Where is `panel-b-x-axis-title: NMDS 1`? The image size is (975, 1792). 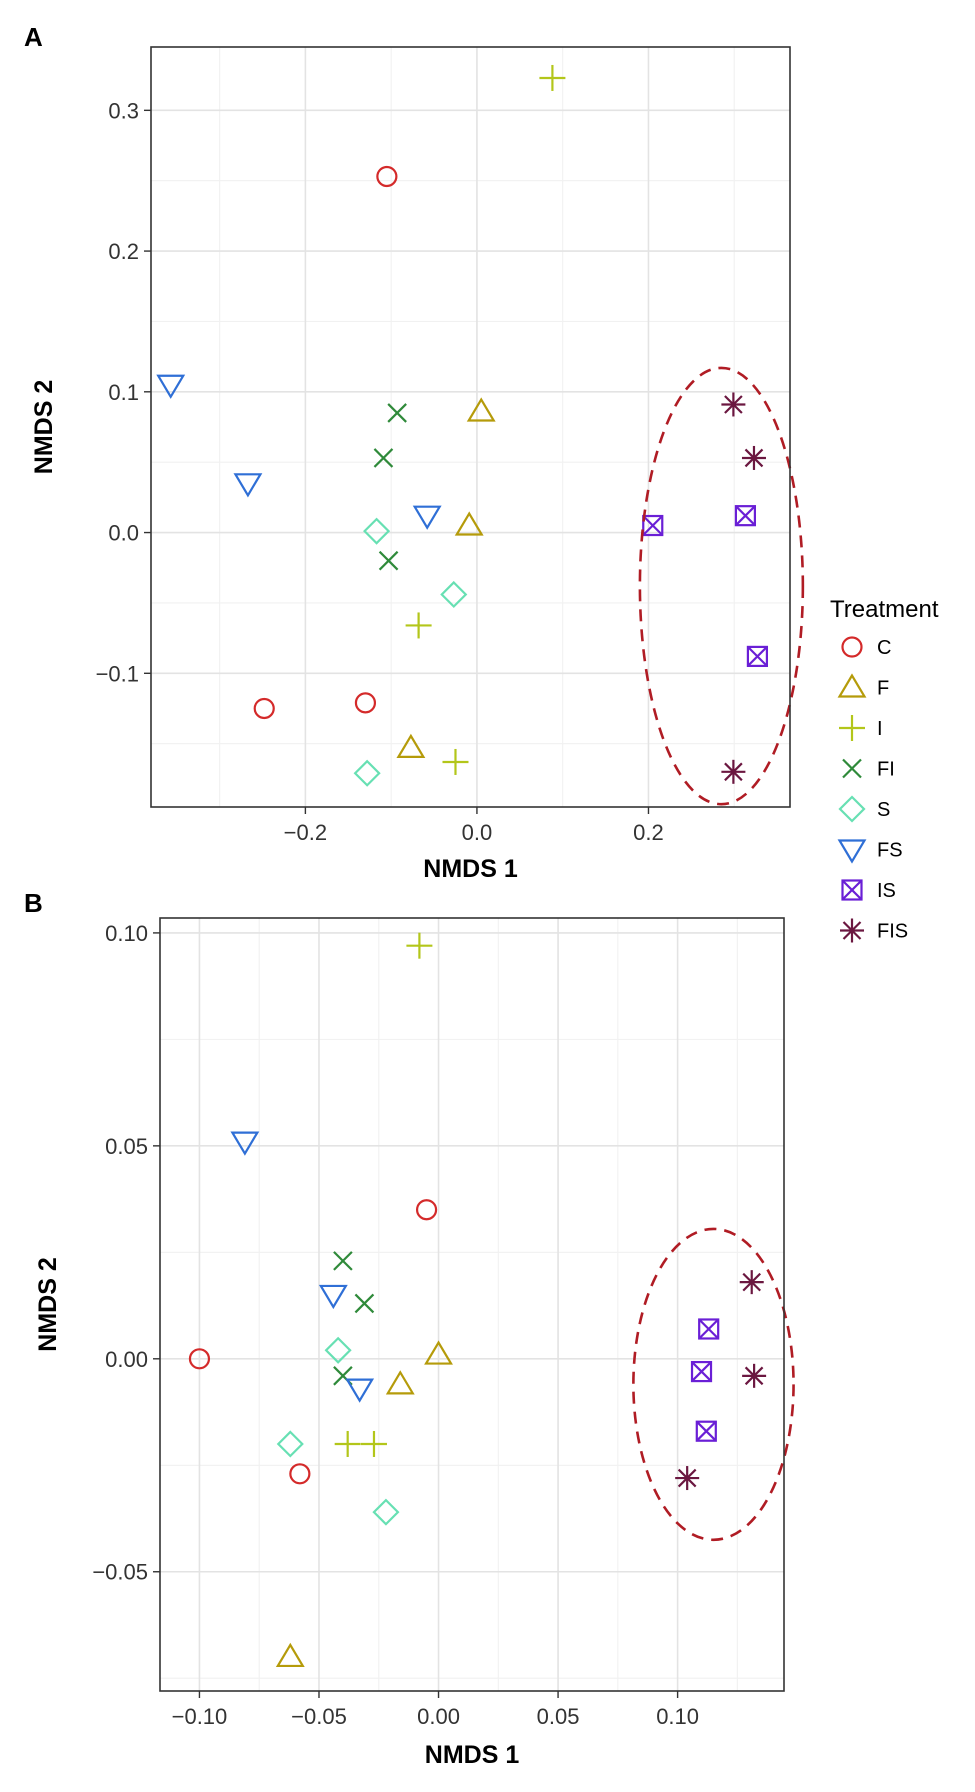
panel-b-x-axis-title: NMDS 1 is located at coordinates (472, 1755).